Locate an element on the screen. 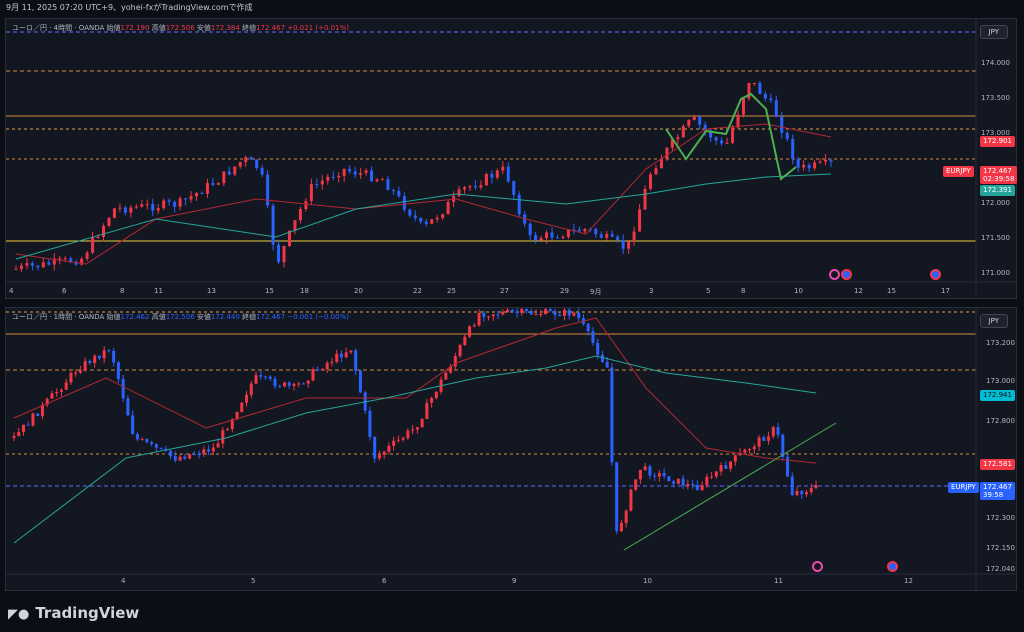 This screenshot has width=1024, height=632. legend-symbol: ユーロ／円 · 1時間 · OANDA is located at coordinates (58, 317).